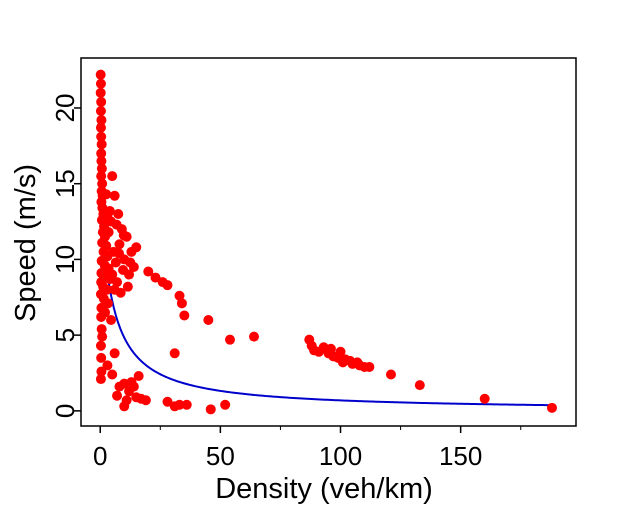 Image resolution: width=640 pixels, height=507 pixels. What do you see at coordinates (65, 411) in the screenshot?
I see `y-tick-label: 0` at bounding box center [65, 411].